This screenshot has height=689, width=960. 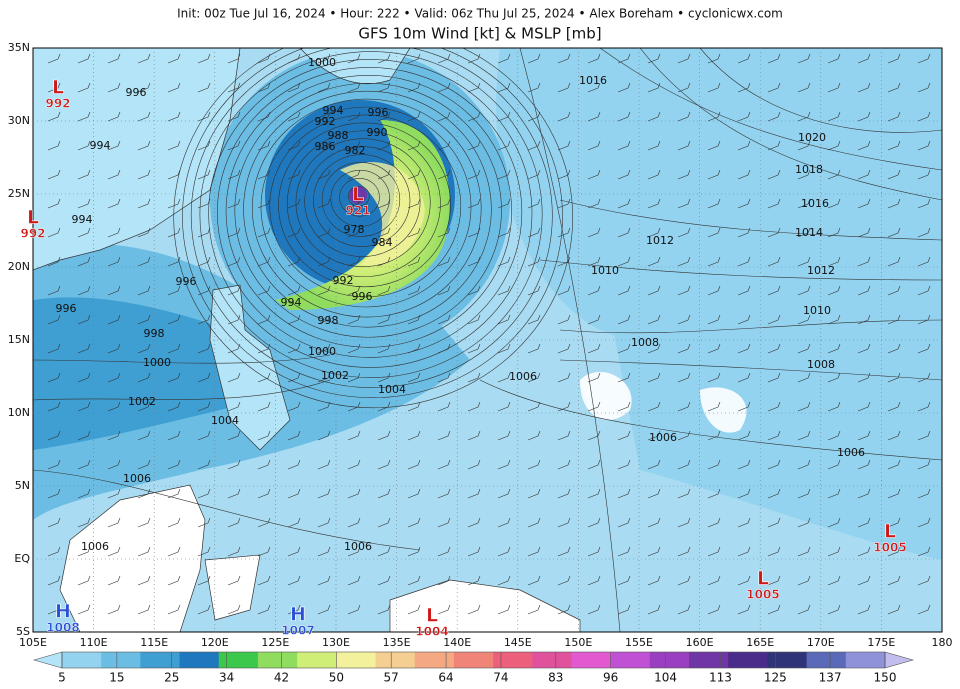 What do you see at coordinates (457, 642) in the screenshot?
I see `lon-label: 140E` at bounding box center [457, 642].